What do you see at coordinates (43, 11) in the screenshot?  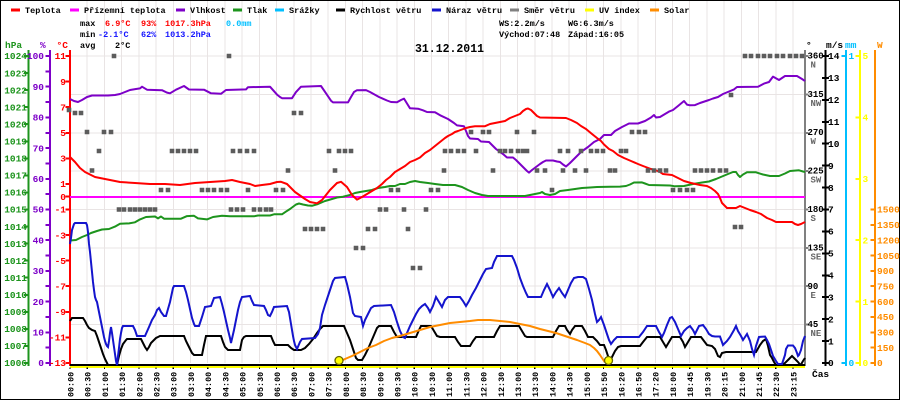 I see `svg-text: Teplota` at bounding box center [43, 11].